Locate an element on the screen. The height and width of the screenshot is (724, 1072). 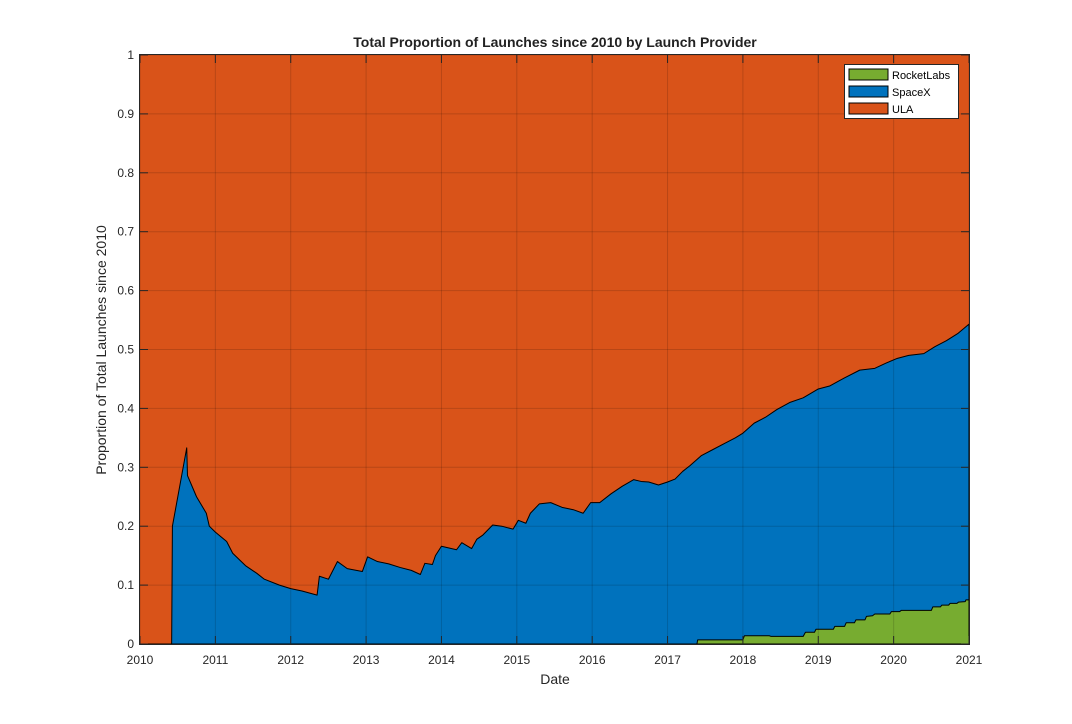
y-tick-label: 0.1 is located at coordinates (125, 585).